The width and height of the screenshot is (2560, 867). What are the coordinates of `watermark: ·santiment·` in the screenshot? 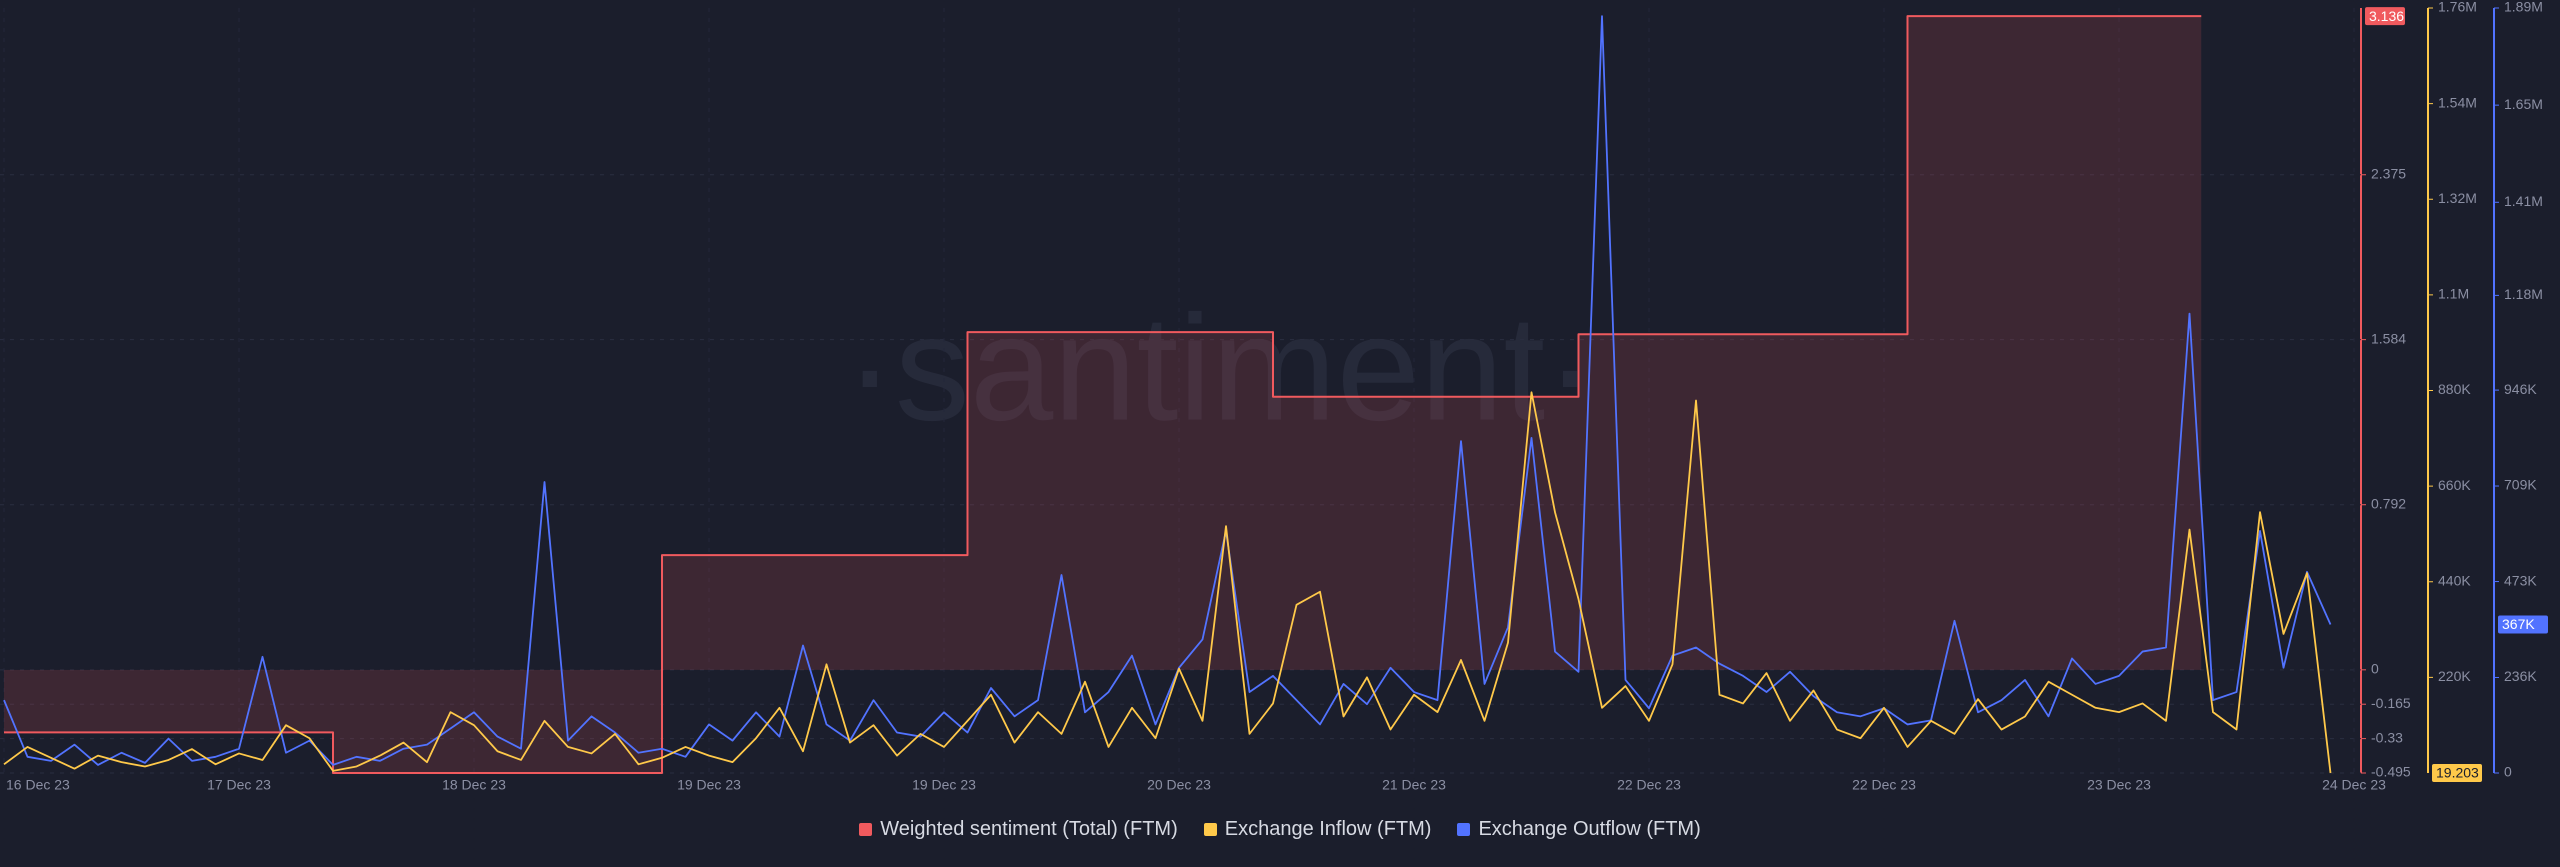 It's located at (1220, 368).